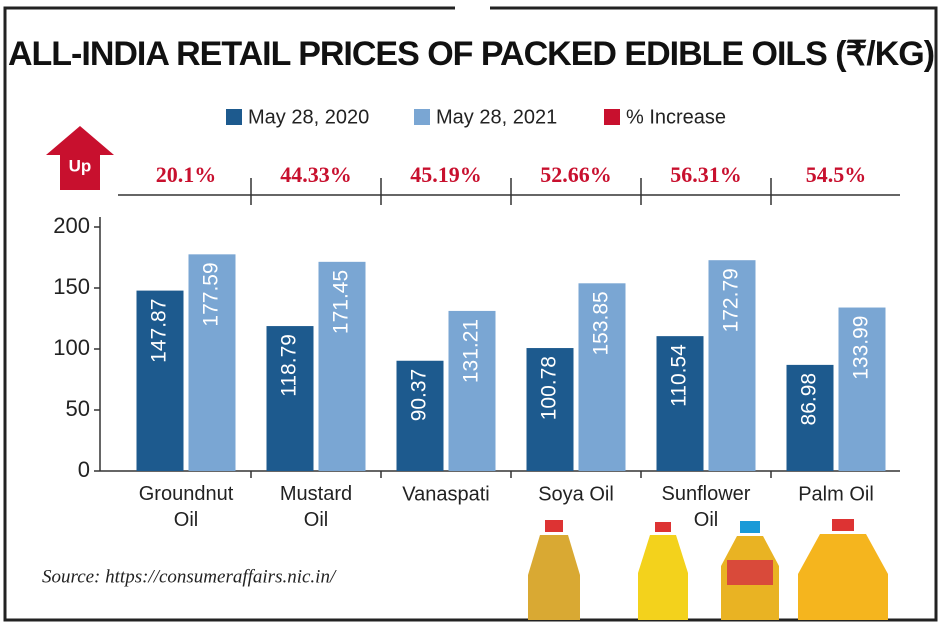  What do you see at coordinates (679, 375) in the screenshot?
I see `bar-value-label: 110.54` at bounding box center [679, 375].